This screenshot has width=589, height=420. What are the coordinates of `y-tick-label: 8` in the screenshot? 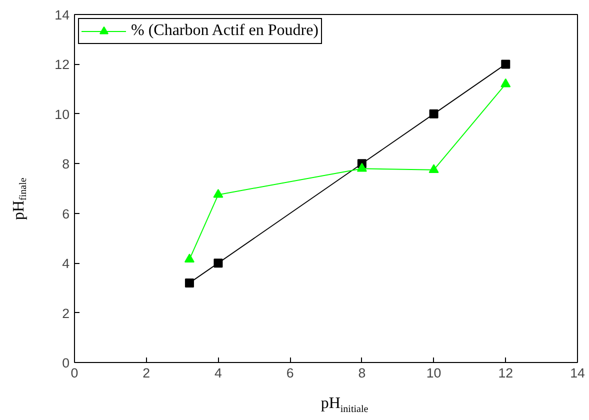 It's located at (66, 164).